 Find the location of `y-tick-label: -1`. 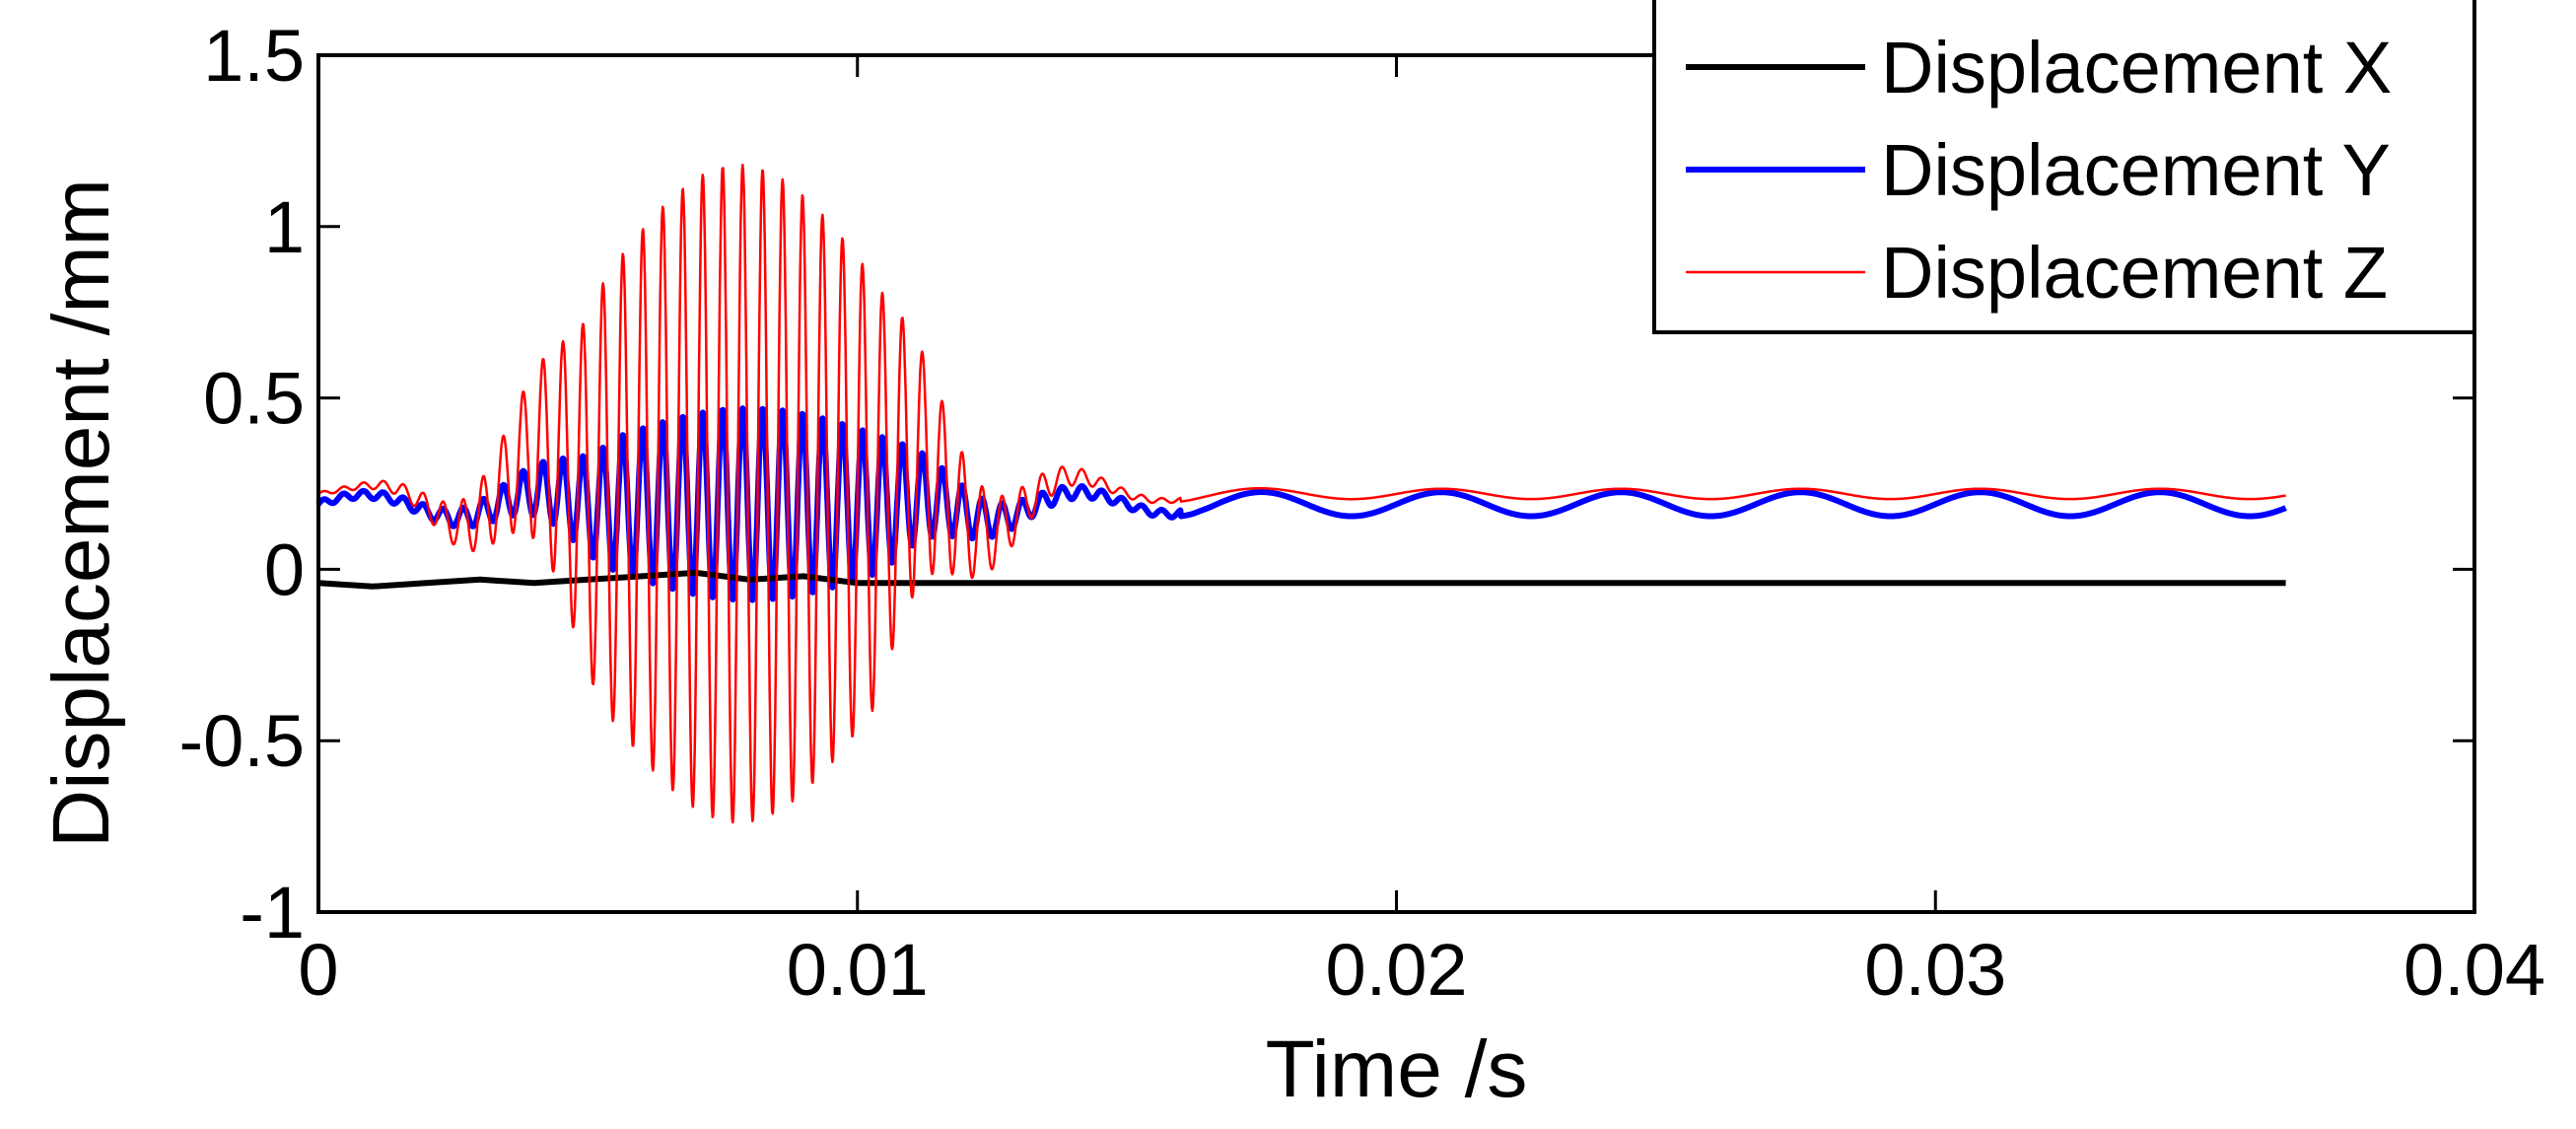

y-tick-label: -1 is located at coordinates (272, 912).